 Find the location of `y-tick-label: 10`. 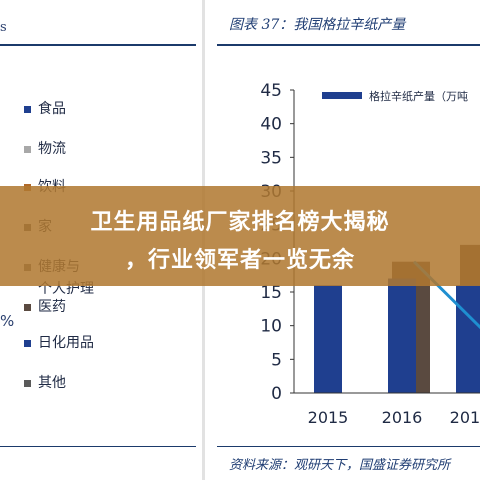

y-tick-label: 10 is located at coordinates (271, 327).